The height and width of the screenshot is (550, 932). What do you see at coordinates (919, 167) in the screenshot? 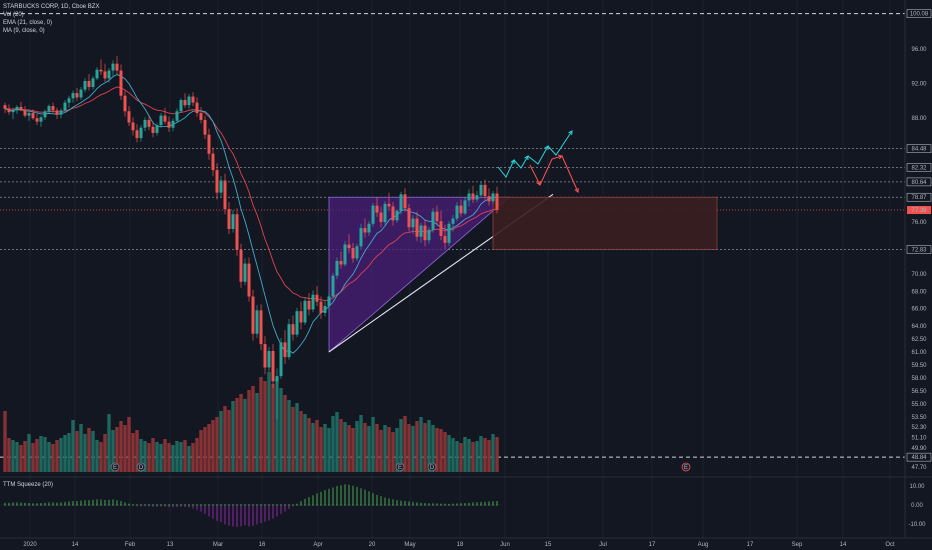
I see `price-tick-82.32: 82.32` at bounding box center [919, 167].